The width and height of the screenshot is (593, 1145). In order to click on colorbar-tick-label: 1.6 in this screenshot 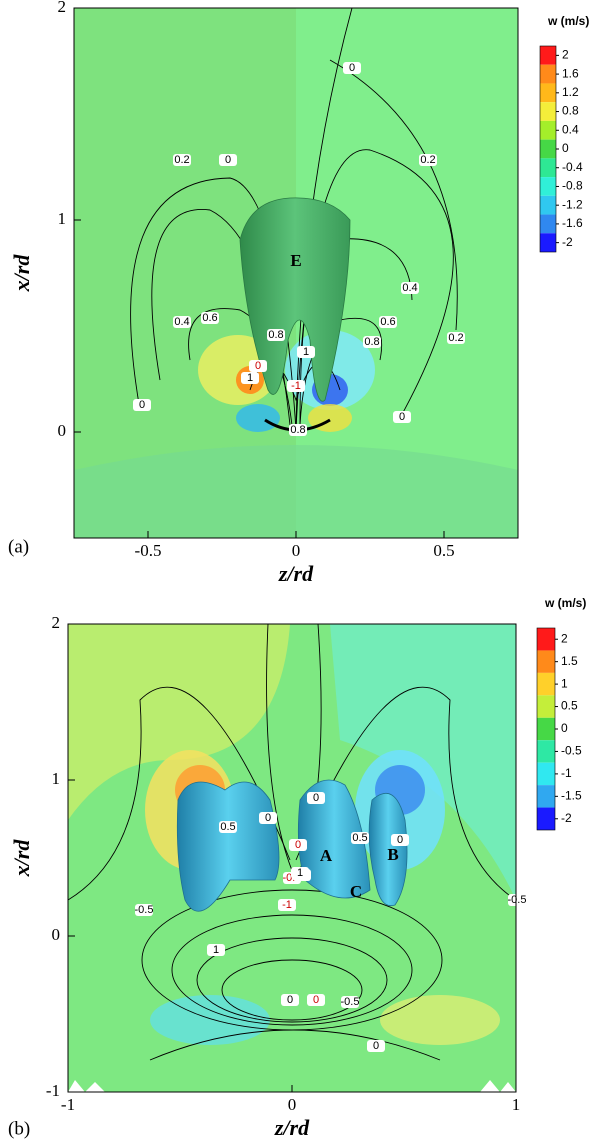, I will do `click(570, 73)`.